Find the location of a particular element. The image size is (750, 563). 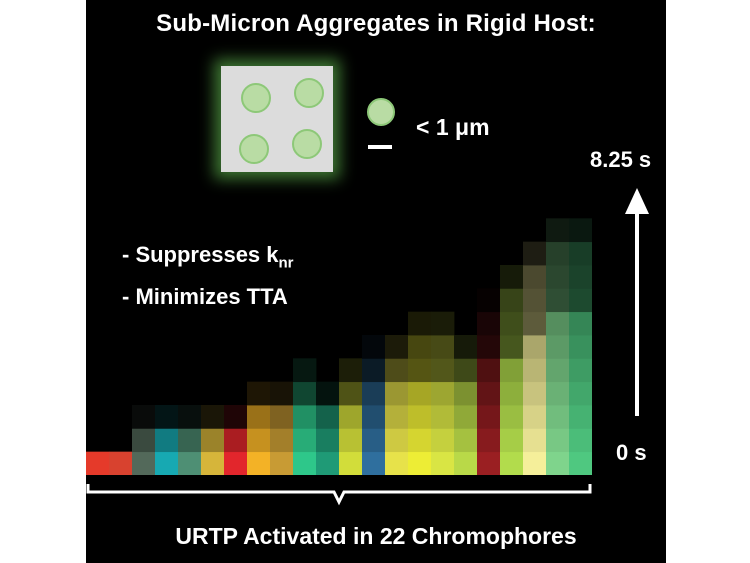

time-max-label: 8.25 s is located at coordinates (621, 159).